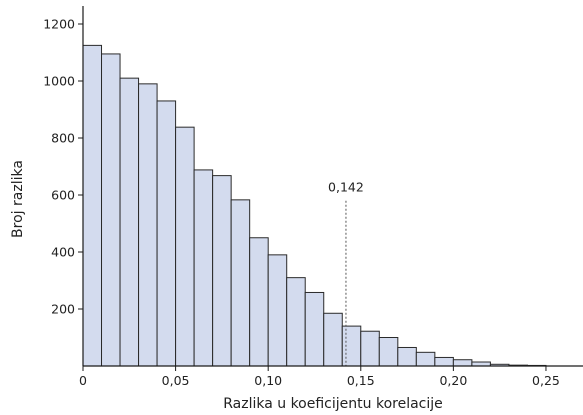 This screenshot has height=415, width=583. I want to click on x-tick-label: 0, so click(83, 380).